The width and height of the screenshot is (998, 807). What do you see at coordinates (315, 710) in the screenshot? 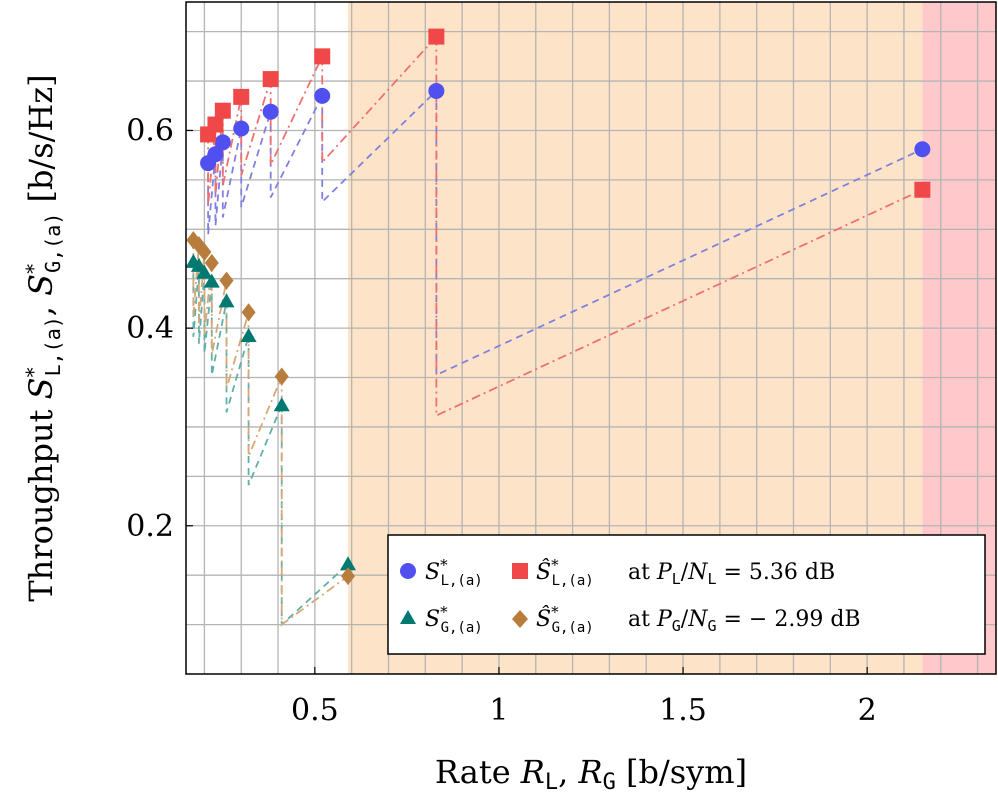
I see `x-tick-label: 0.5` at bounding box center [315, 710].